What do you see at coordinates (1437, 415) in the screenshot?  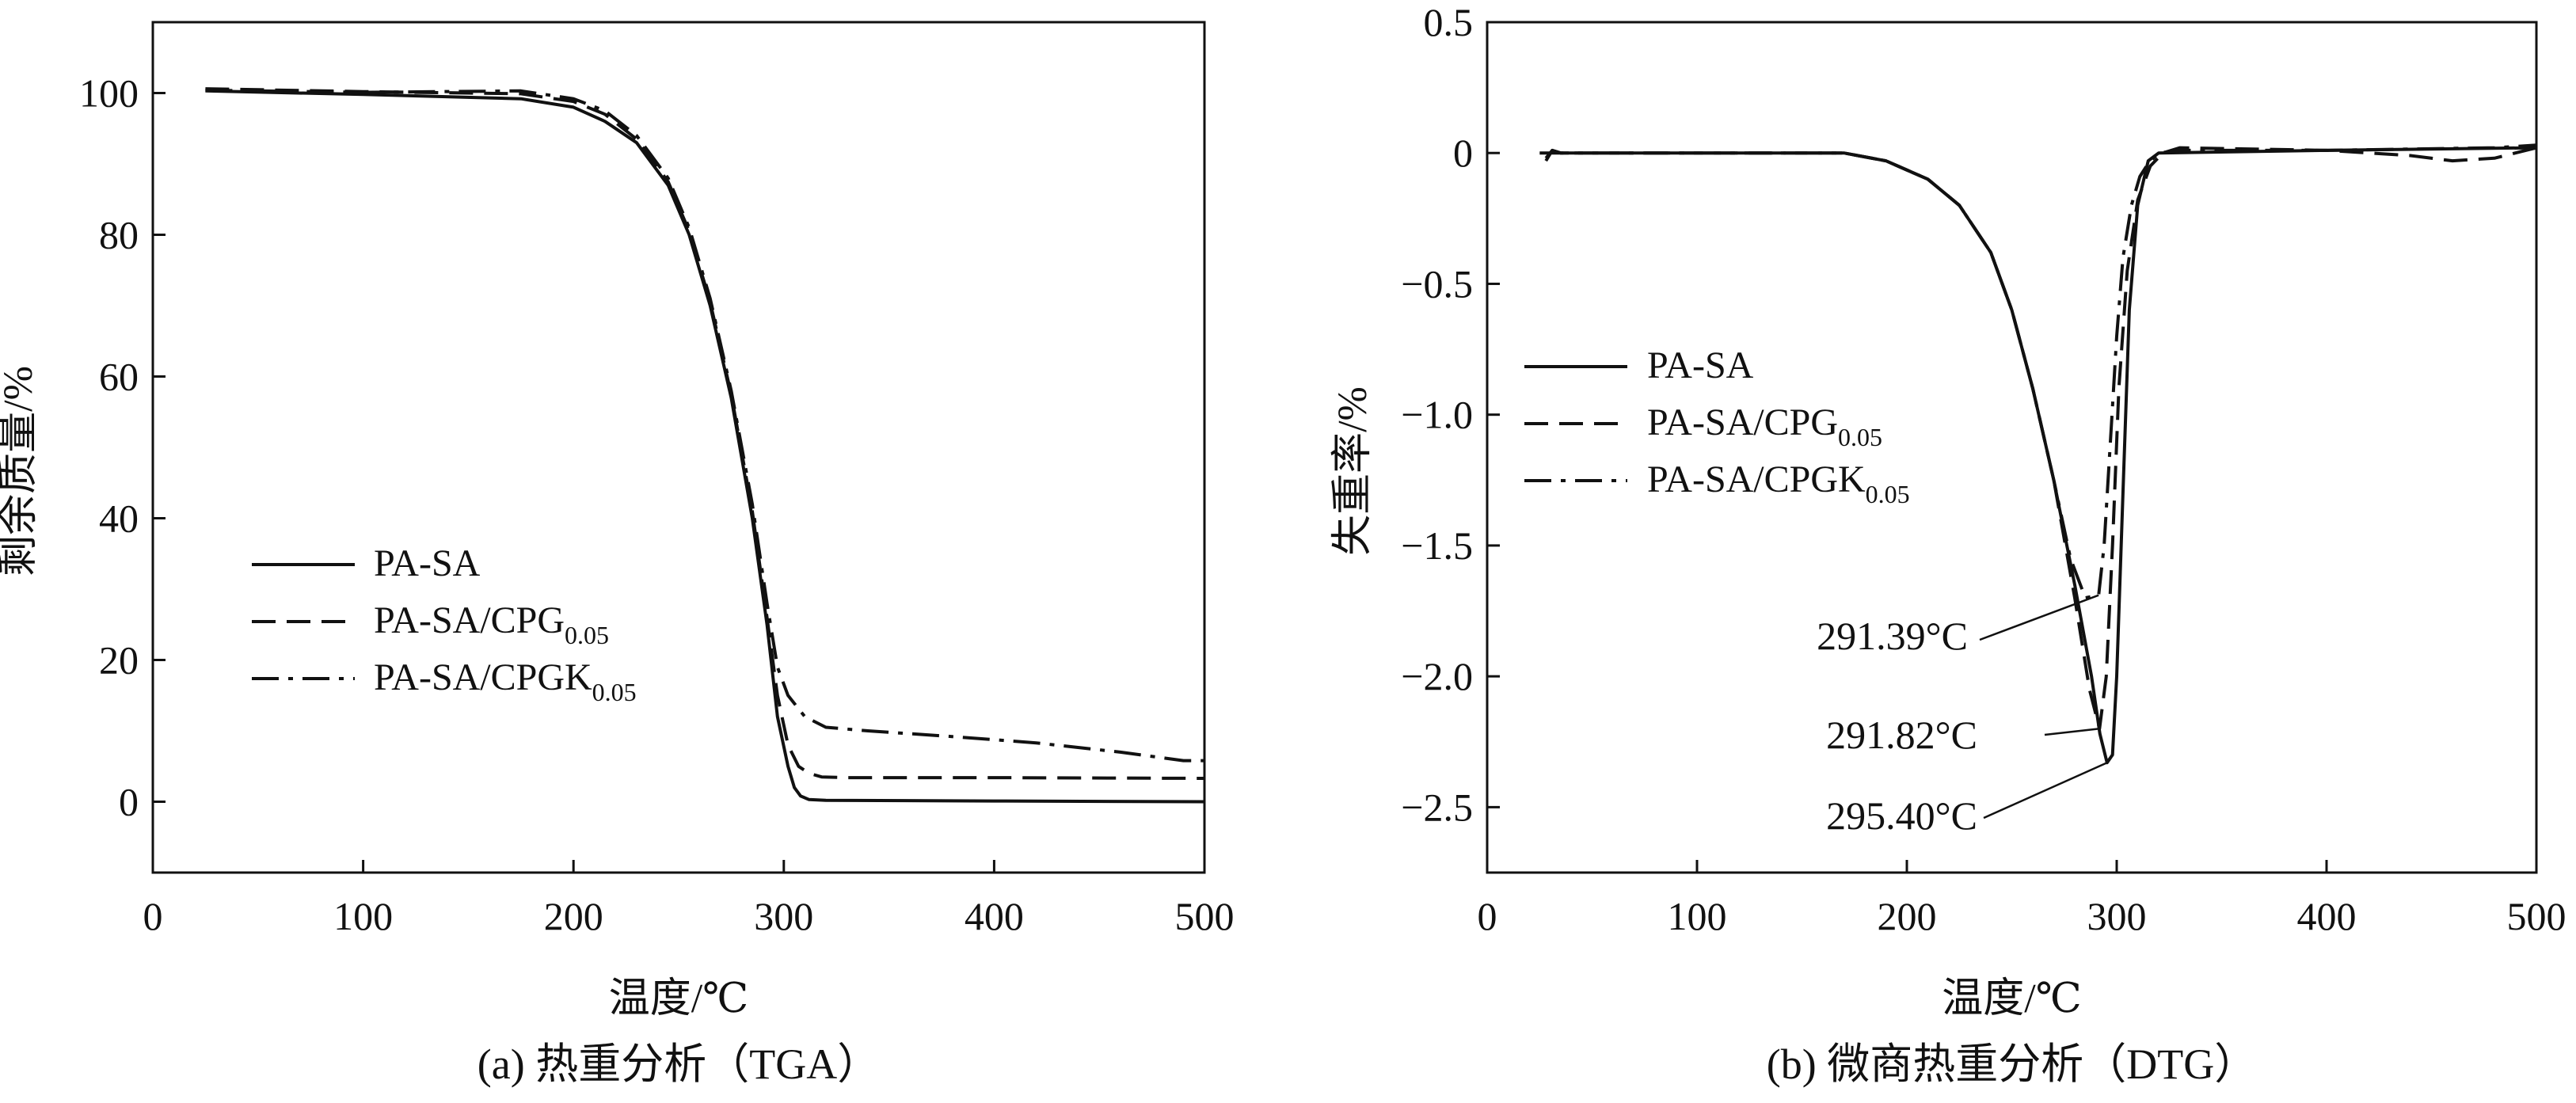 I see `y-tick-label: −1.0` at bounding box center [1437, 415].